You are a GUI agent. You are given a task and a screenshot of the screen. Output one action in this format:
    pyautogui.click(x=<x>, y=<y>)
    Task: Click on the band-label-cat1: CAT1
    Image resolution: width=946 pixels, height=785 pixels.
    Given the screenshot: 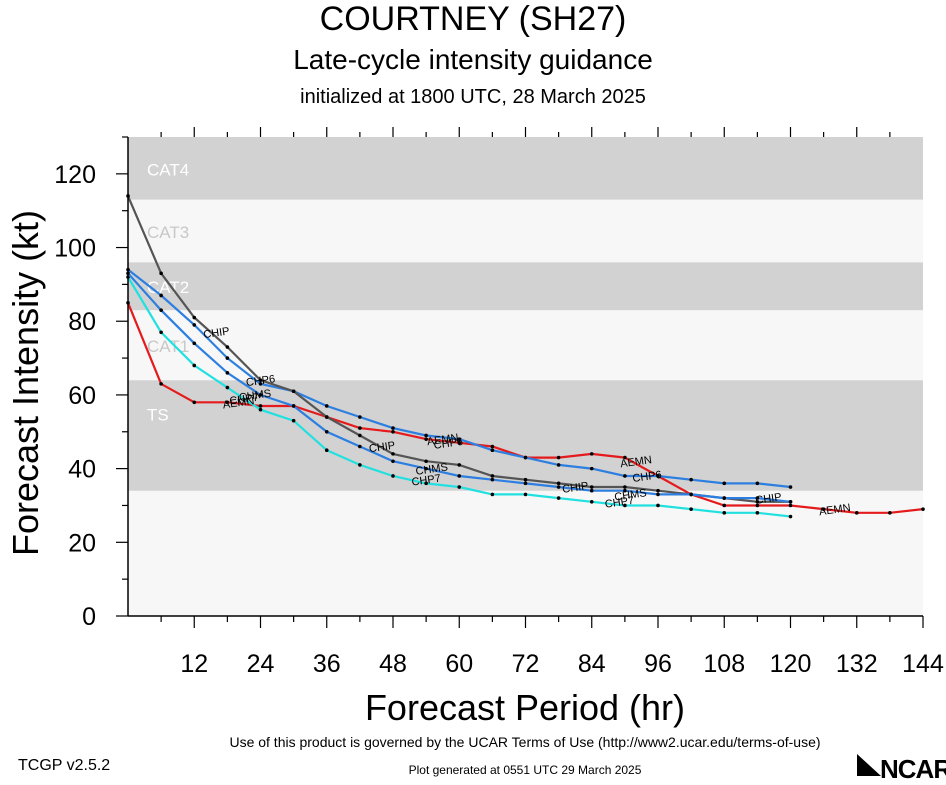 What is the action you would take?
    pyautogui.click(x=168, y=346)
    